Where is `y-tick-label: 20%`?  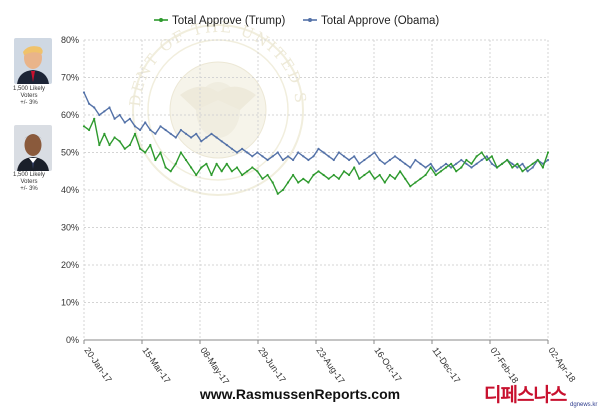
y-tick-label: 20% is located at coordinates (70, 265).